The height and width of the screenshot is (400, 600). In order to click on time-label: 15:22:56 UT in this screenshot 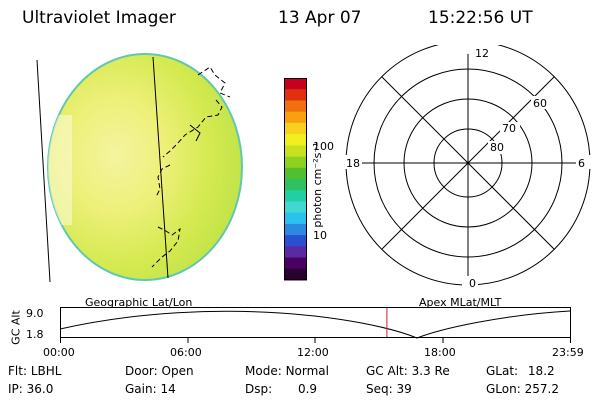, I will do `click(480, 18)`.